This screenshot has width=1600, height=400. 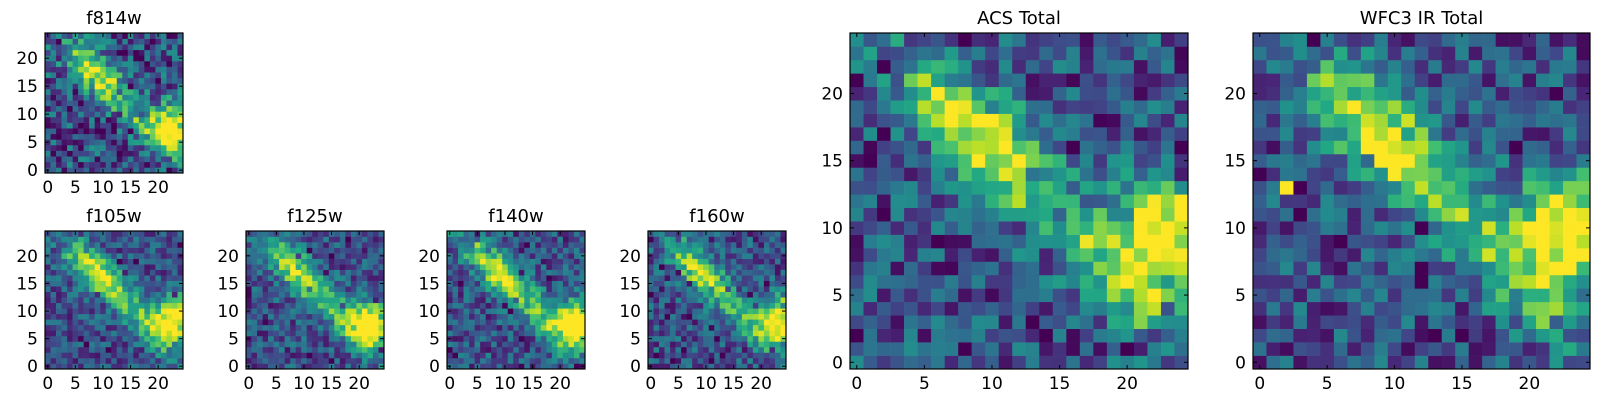 I want to click on y-tick-label: 20, so click(x=1235, y=94).